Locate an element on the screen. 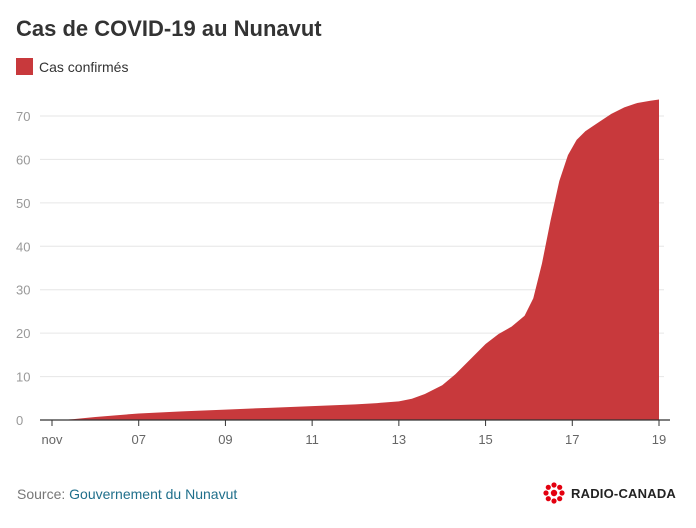 This screenshot has height=528, width=696. y-tick-label: 10 is located at coordinates (23, 377).